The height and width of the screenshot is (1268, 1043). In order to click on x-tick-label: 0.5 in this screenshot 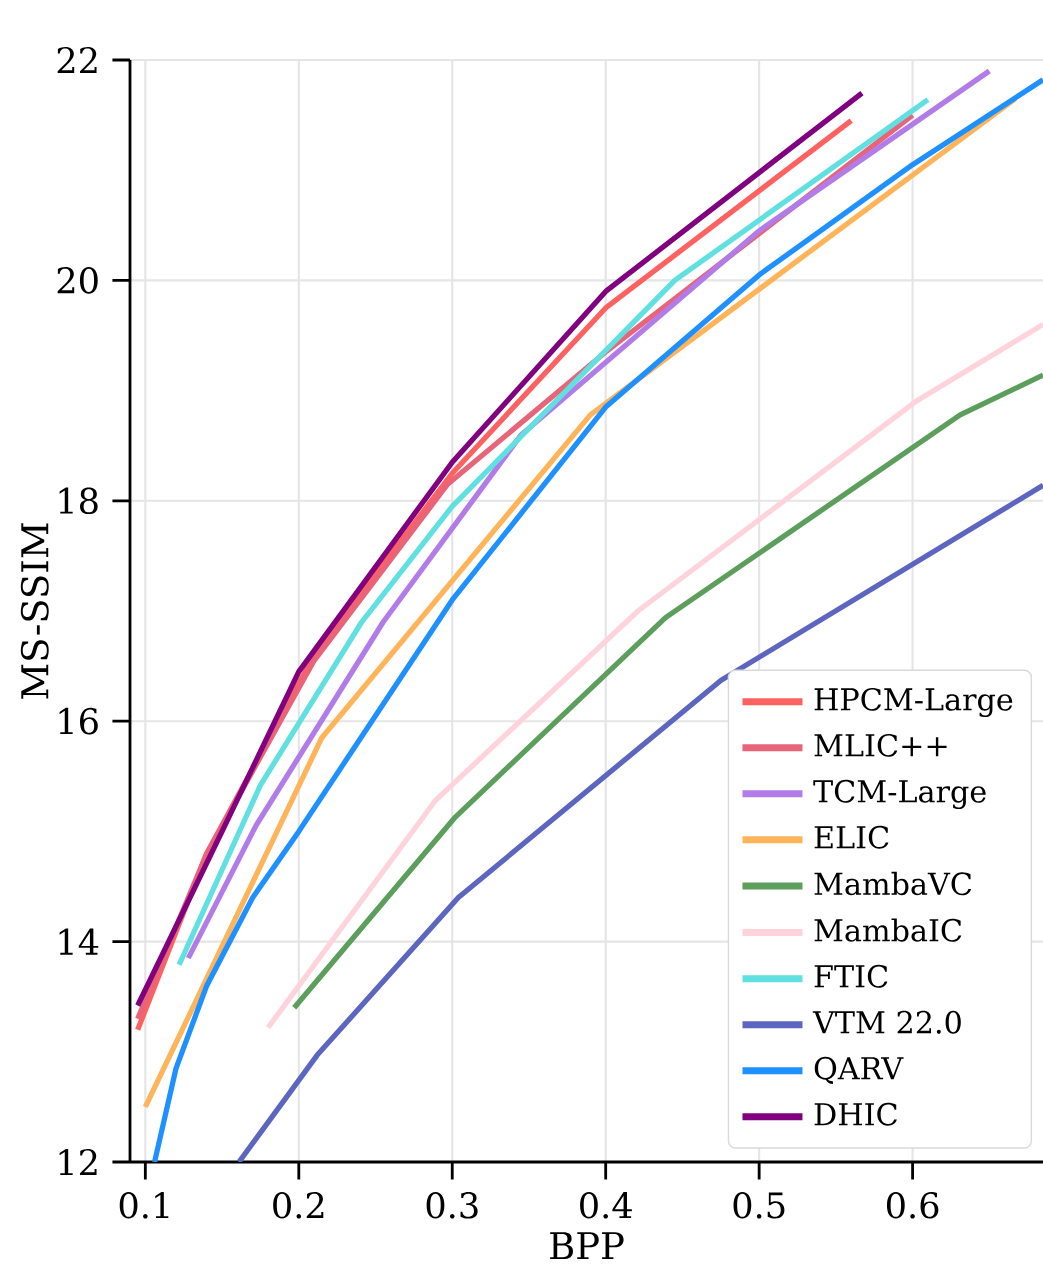, I will do `click(759, 1205)`.